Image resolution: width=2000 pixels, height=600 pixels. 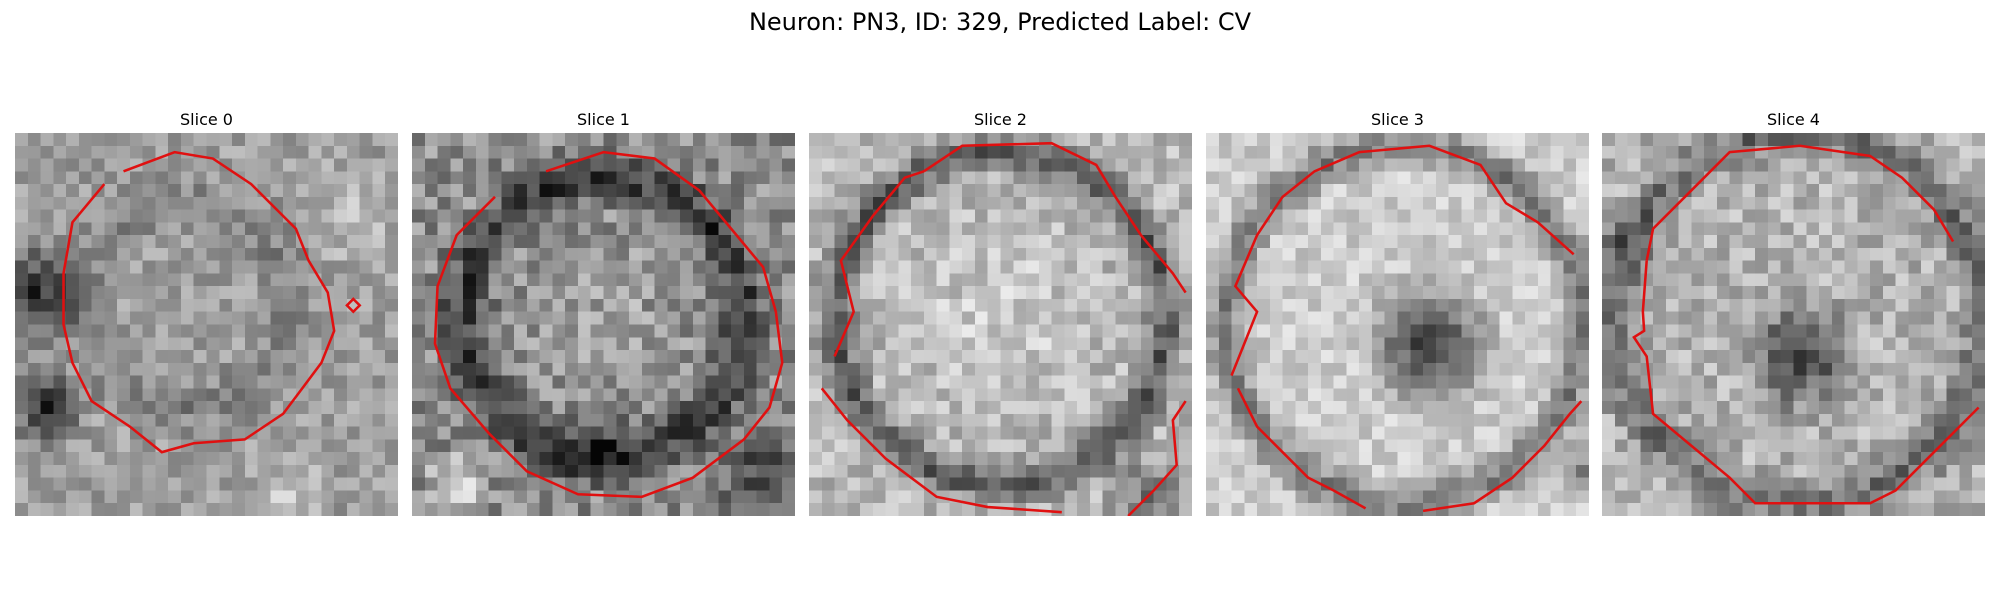 What do you see at coordinates (1000, 119) in the screenshot?
I see `slice-title: Slice 2` at bounding box center [1000, 119].